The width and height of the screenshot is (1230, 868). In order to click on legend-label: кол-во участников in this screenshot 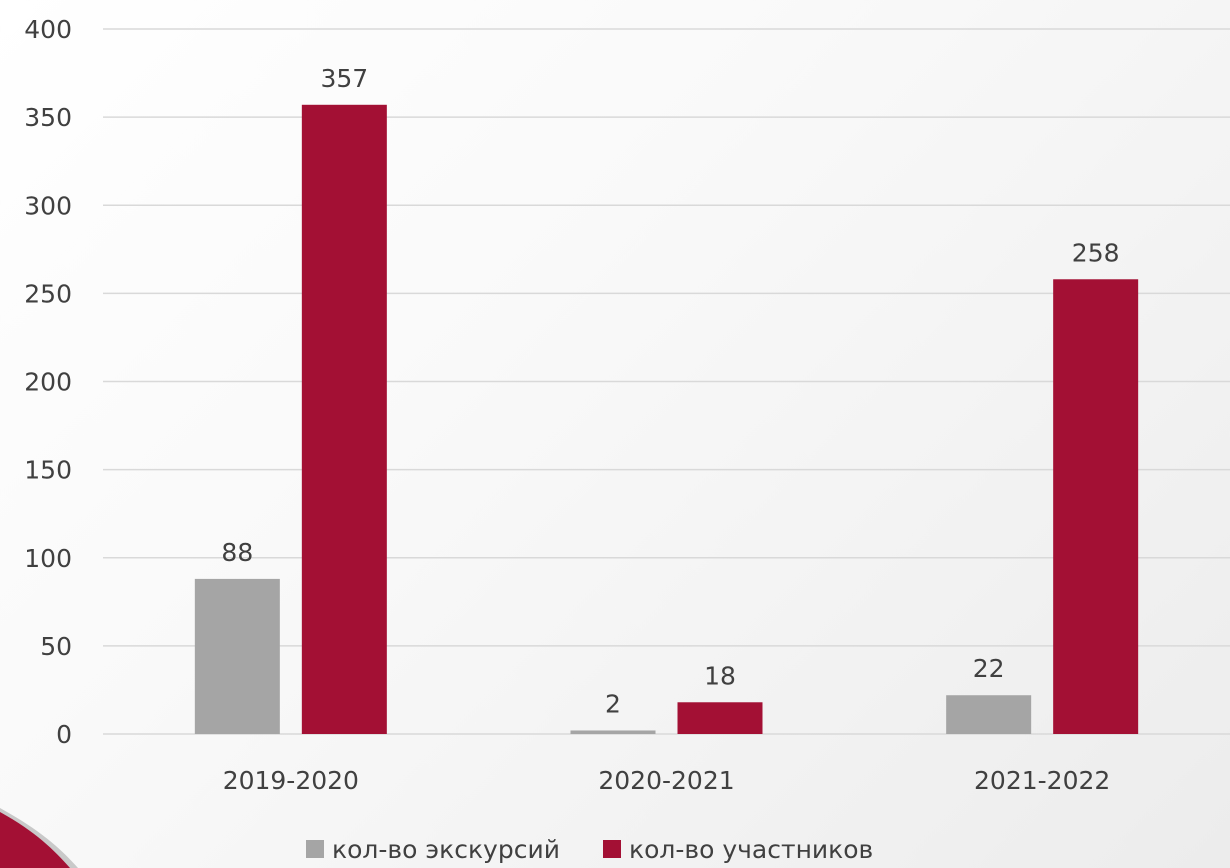, I will do `click(751, 849)`.